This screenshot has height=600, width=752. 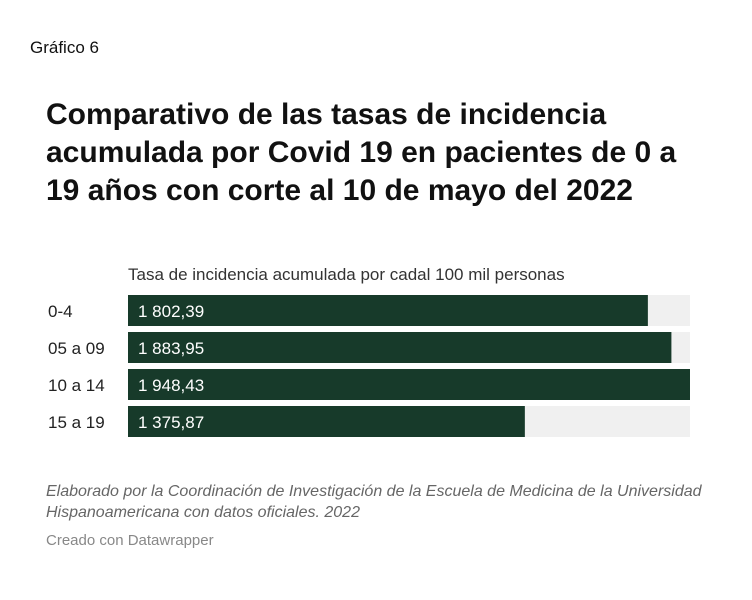 What do you see at coordinates (171, 311) in the screenshot?
I see `value-label: 1 802,39` at bounding box center [171, 311].